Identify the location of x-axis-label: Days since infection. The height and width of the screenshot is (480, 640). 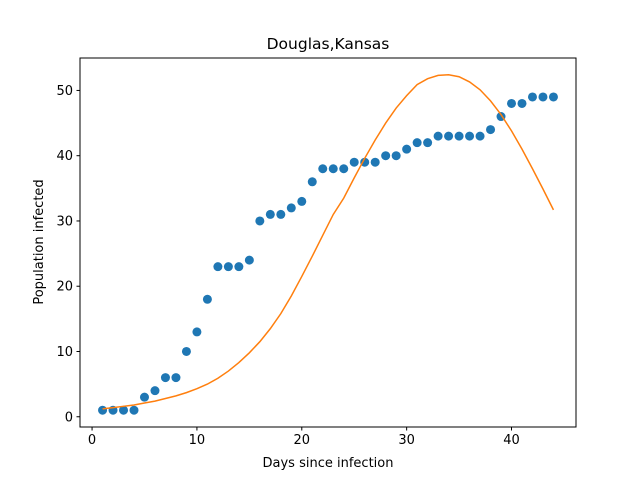
(328, 463).